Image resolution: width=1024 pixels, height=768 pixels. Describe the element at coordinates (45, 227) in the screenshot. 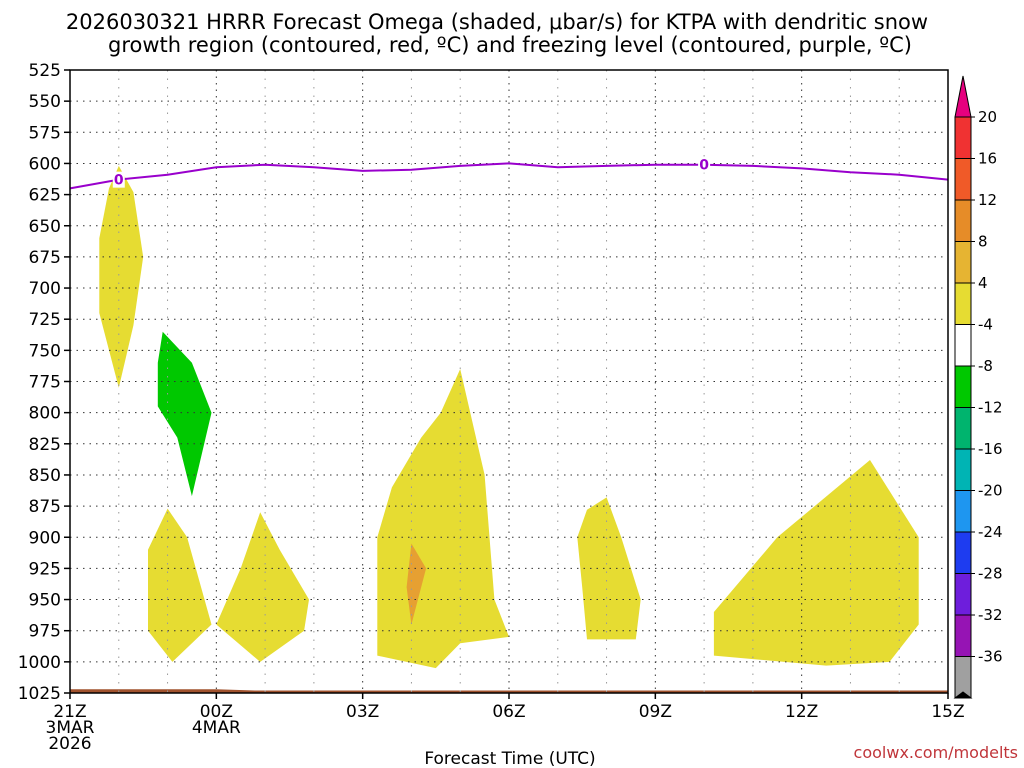

I see `y-tick-label: 650` at that location.